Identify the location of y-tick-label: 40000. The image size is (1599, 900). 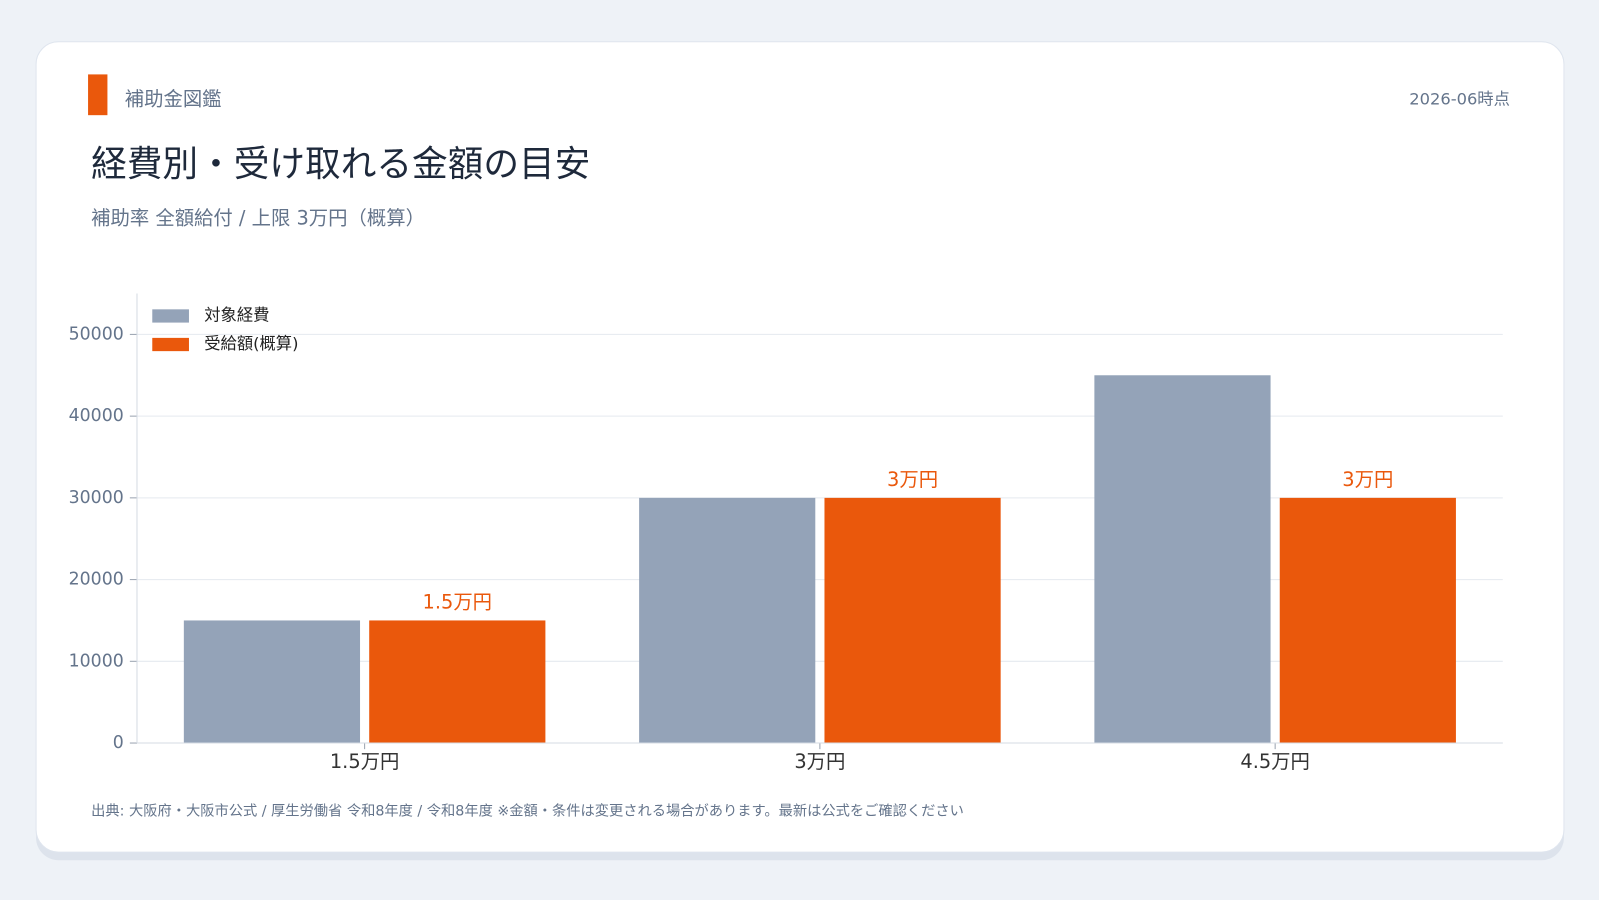
(96, 416).